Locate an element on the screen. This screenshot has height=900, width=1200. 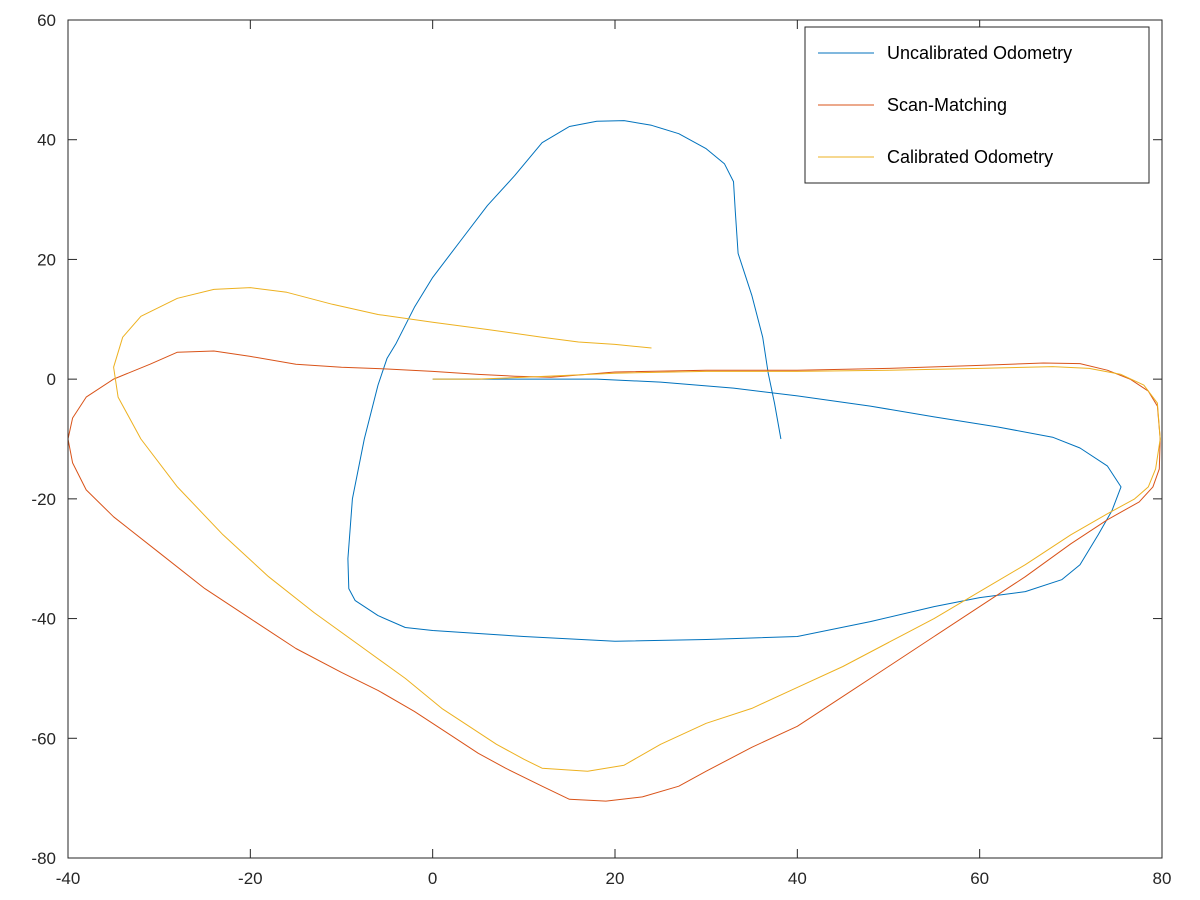
x-tick-label: 80 is located at coordinates (1162, 878).